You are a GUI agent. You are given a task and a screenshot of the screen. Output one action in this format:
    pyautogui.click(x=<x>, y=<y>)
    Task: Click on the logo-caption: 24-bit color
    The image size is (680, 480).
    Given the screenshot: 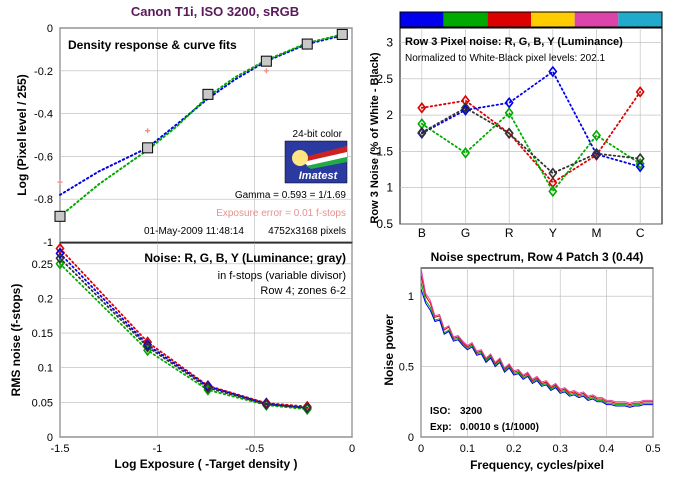 What is the action you would take?
    pyautogui.click(x=318, y=134)
    